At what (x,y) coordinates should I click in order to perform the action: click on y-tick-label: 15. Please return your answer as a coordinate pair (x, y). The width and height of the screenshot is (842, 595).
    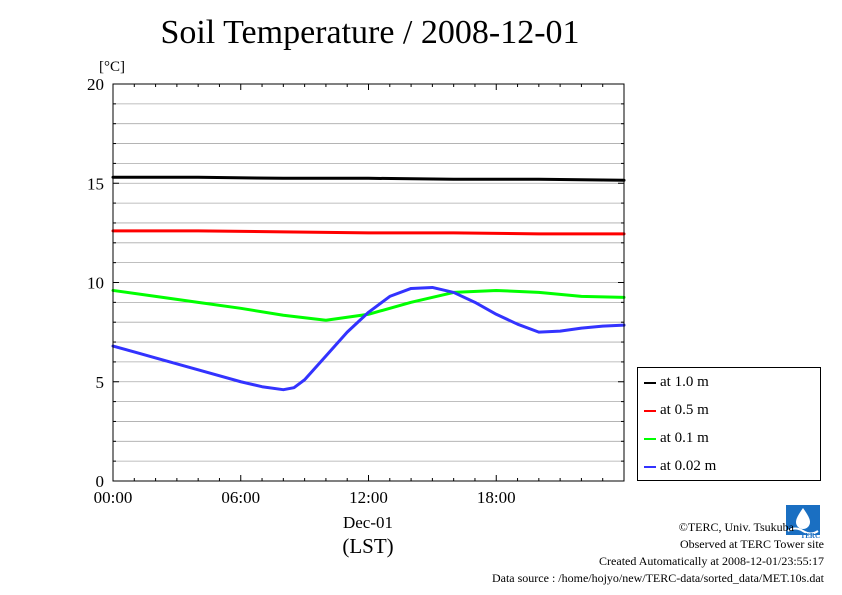
    Looking at the image, I should click on (95, 183).